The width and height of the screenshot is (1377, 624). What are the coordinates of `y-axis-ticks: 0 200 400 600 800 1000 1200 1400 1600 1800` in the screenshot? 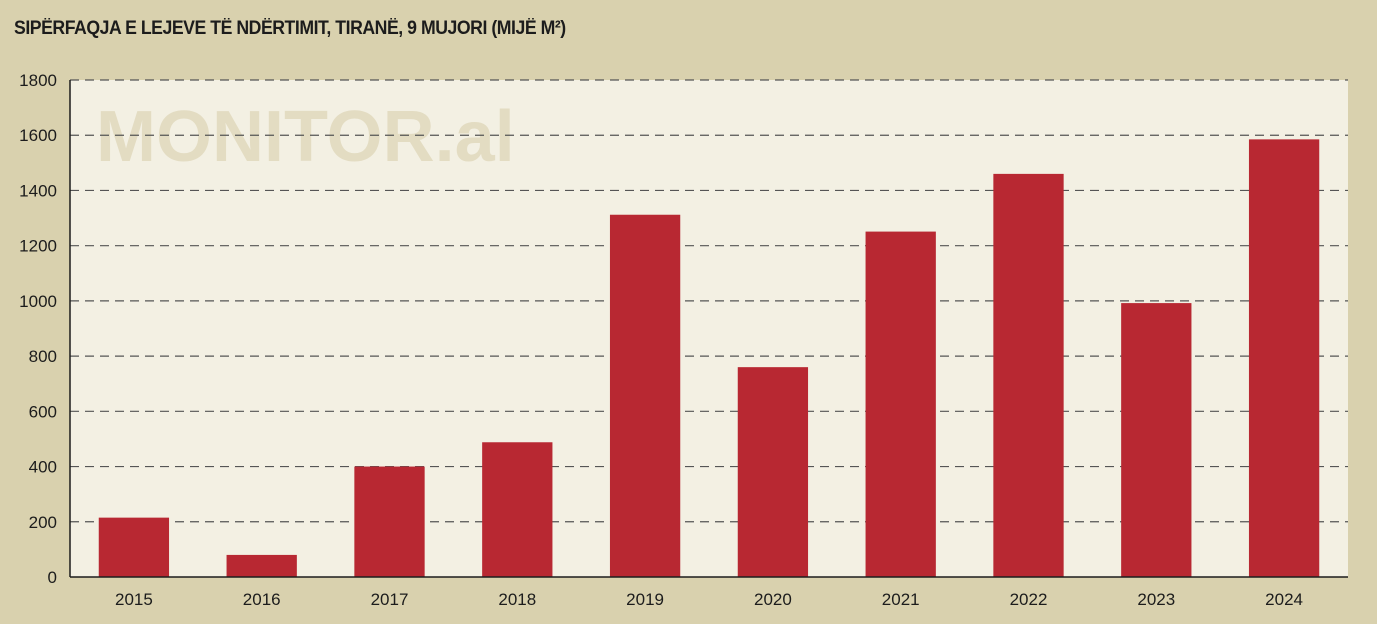 It's located at (38, 329).